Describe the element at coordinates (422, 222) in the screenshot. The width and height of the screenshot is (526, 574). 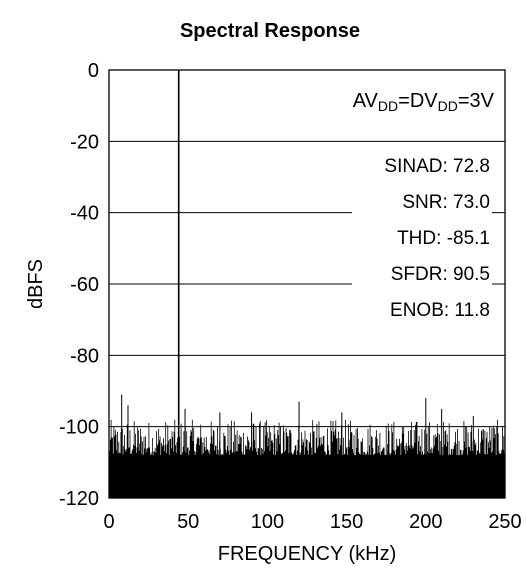
I see `stats-box-bg` at that location.